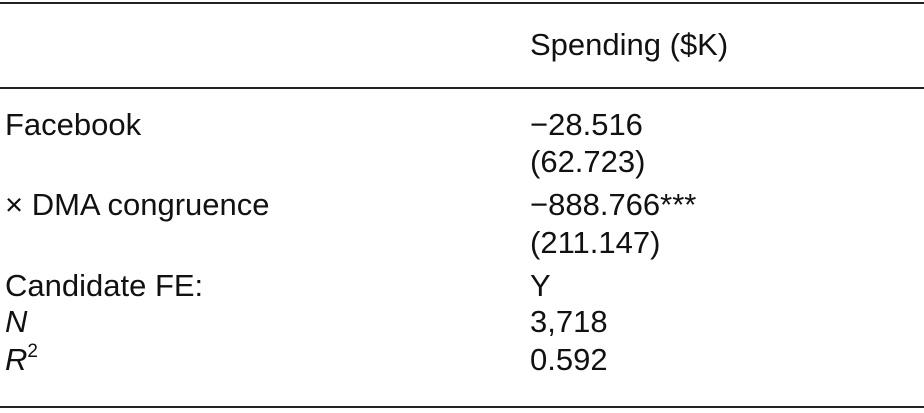 Image resolution: width=924 pixels, height=413 pixels. Describe the element at coordinates (569, 321) in the screenshot. I see `observations: 3,718` at that location.